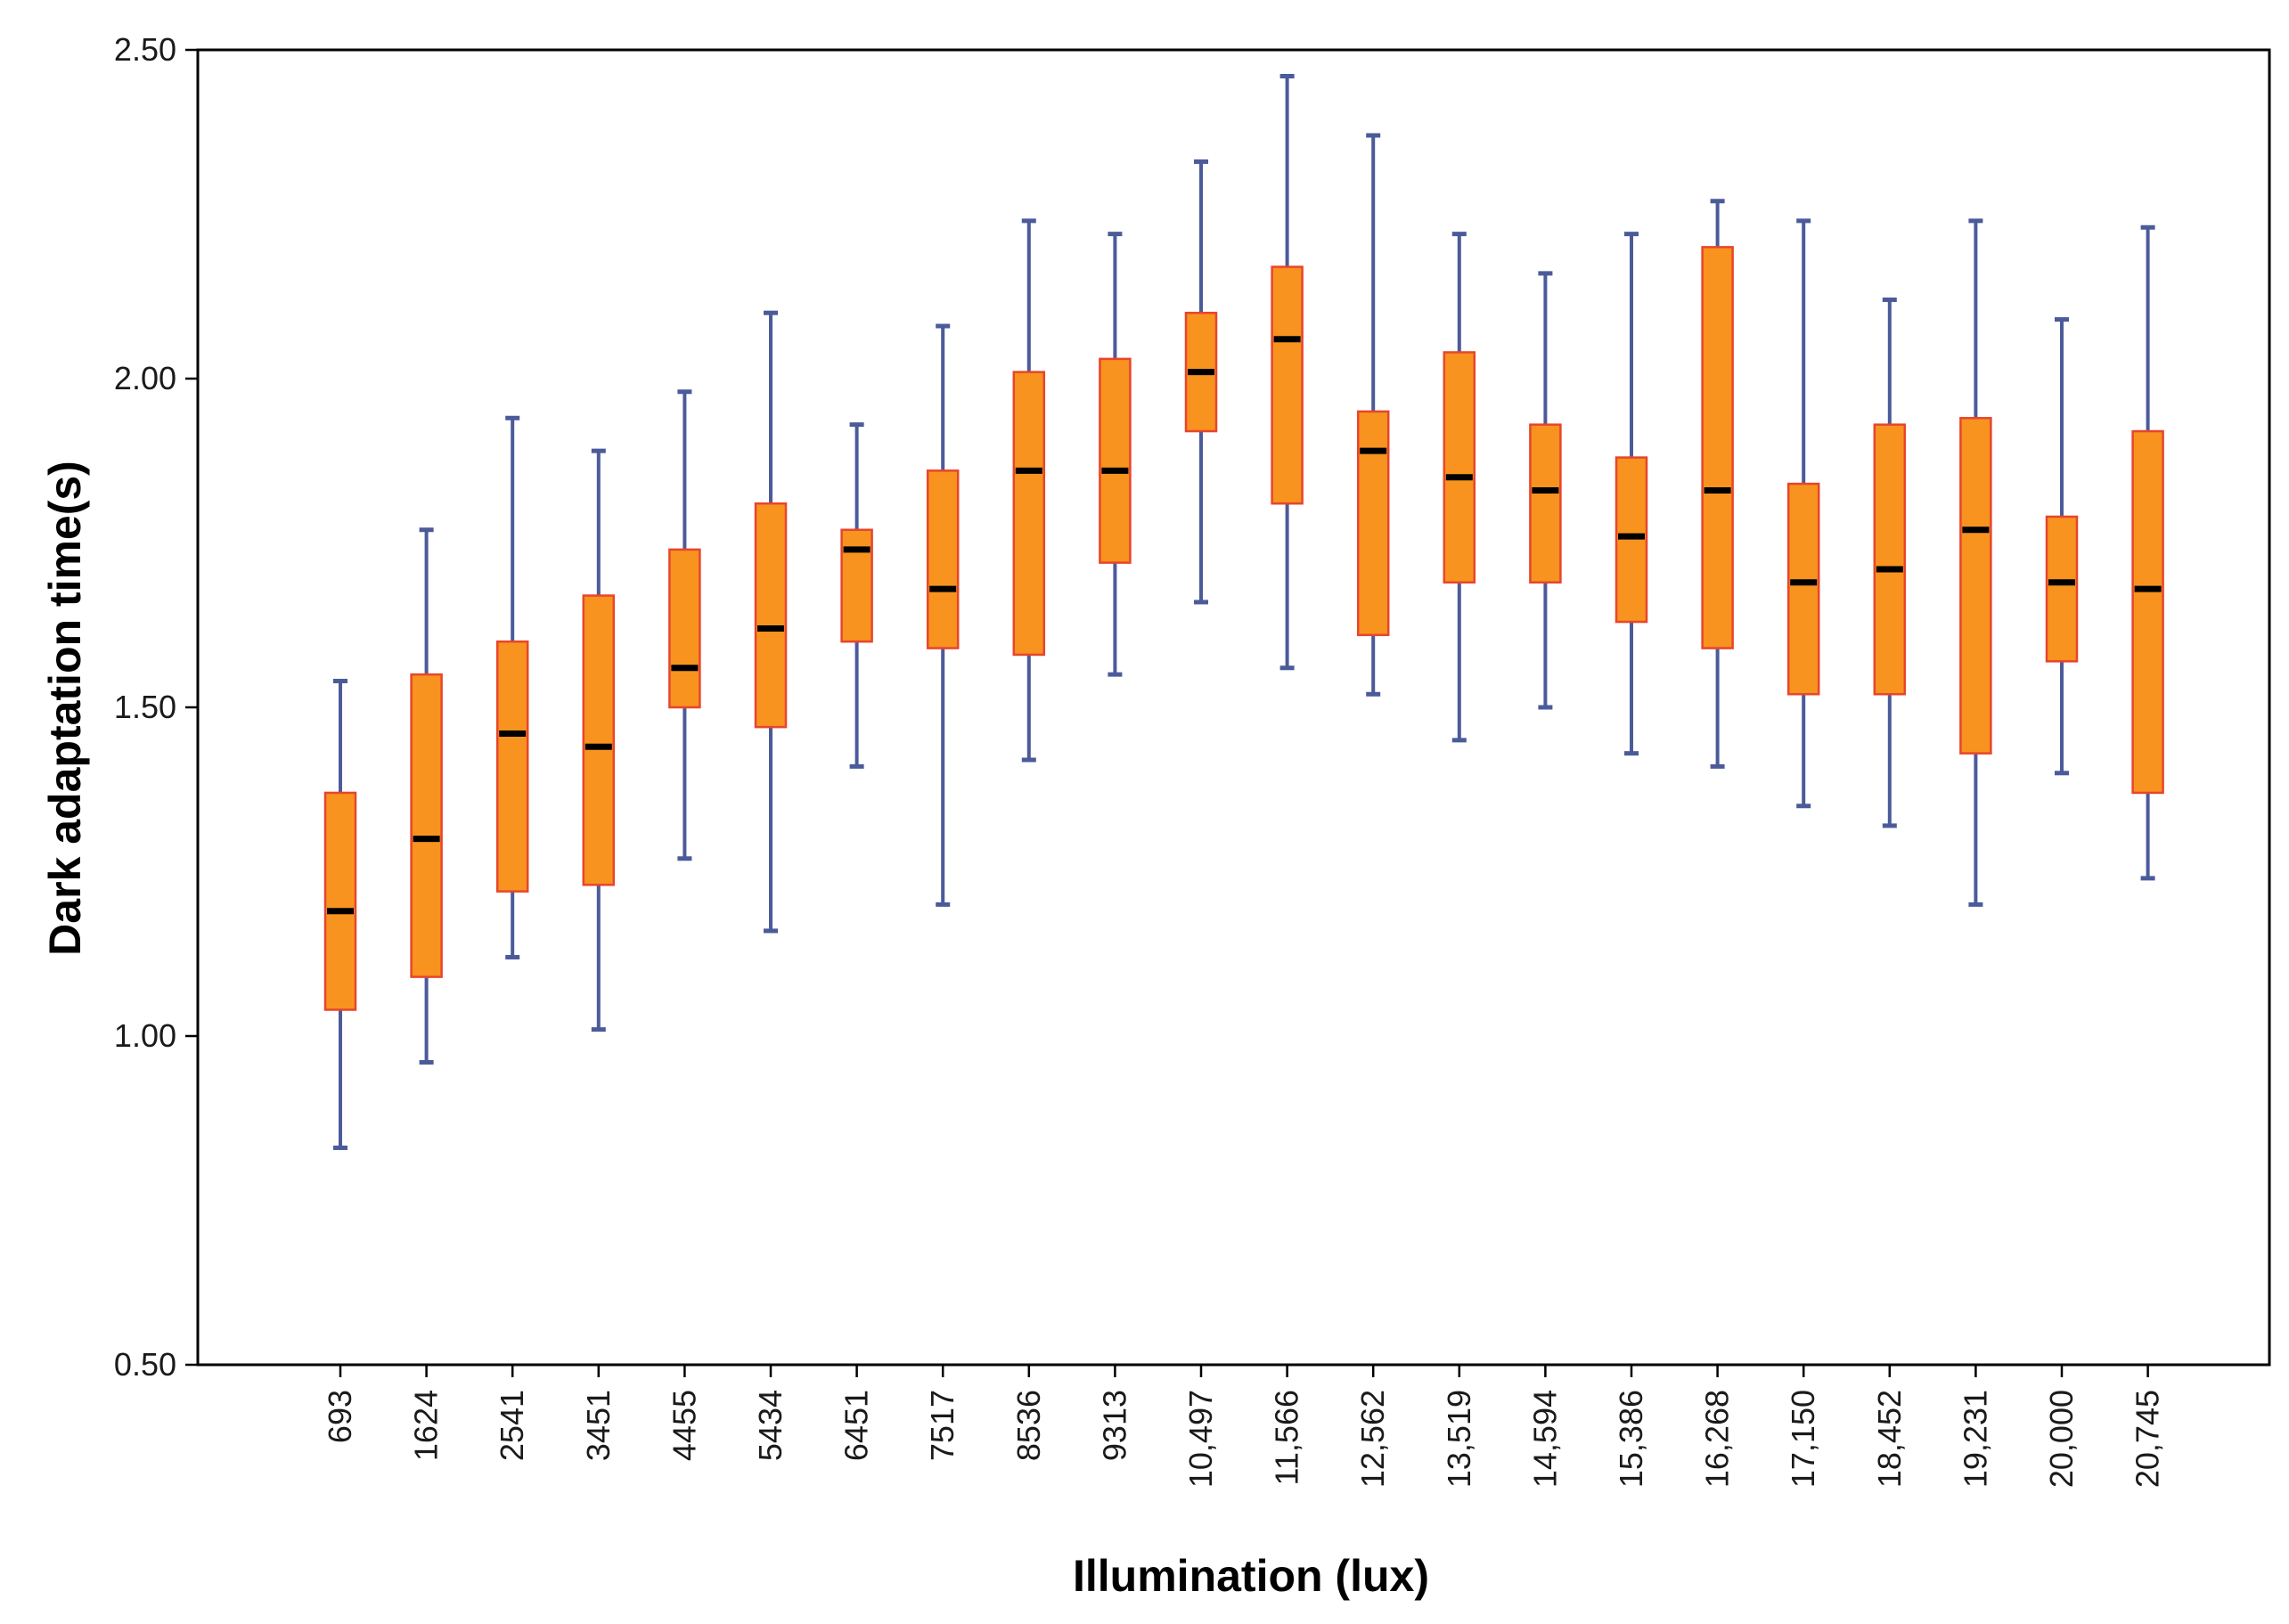 This screenshot has height=1624, width=2289. I want to click on x-tick-label: 12,562, so click(1372, 1439).